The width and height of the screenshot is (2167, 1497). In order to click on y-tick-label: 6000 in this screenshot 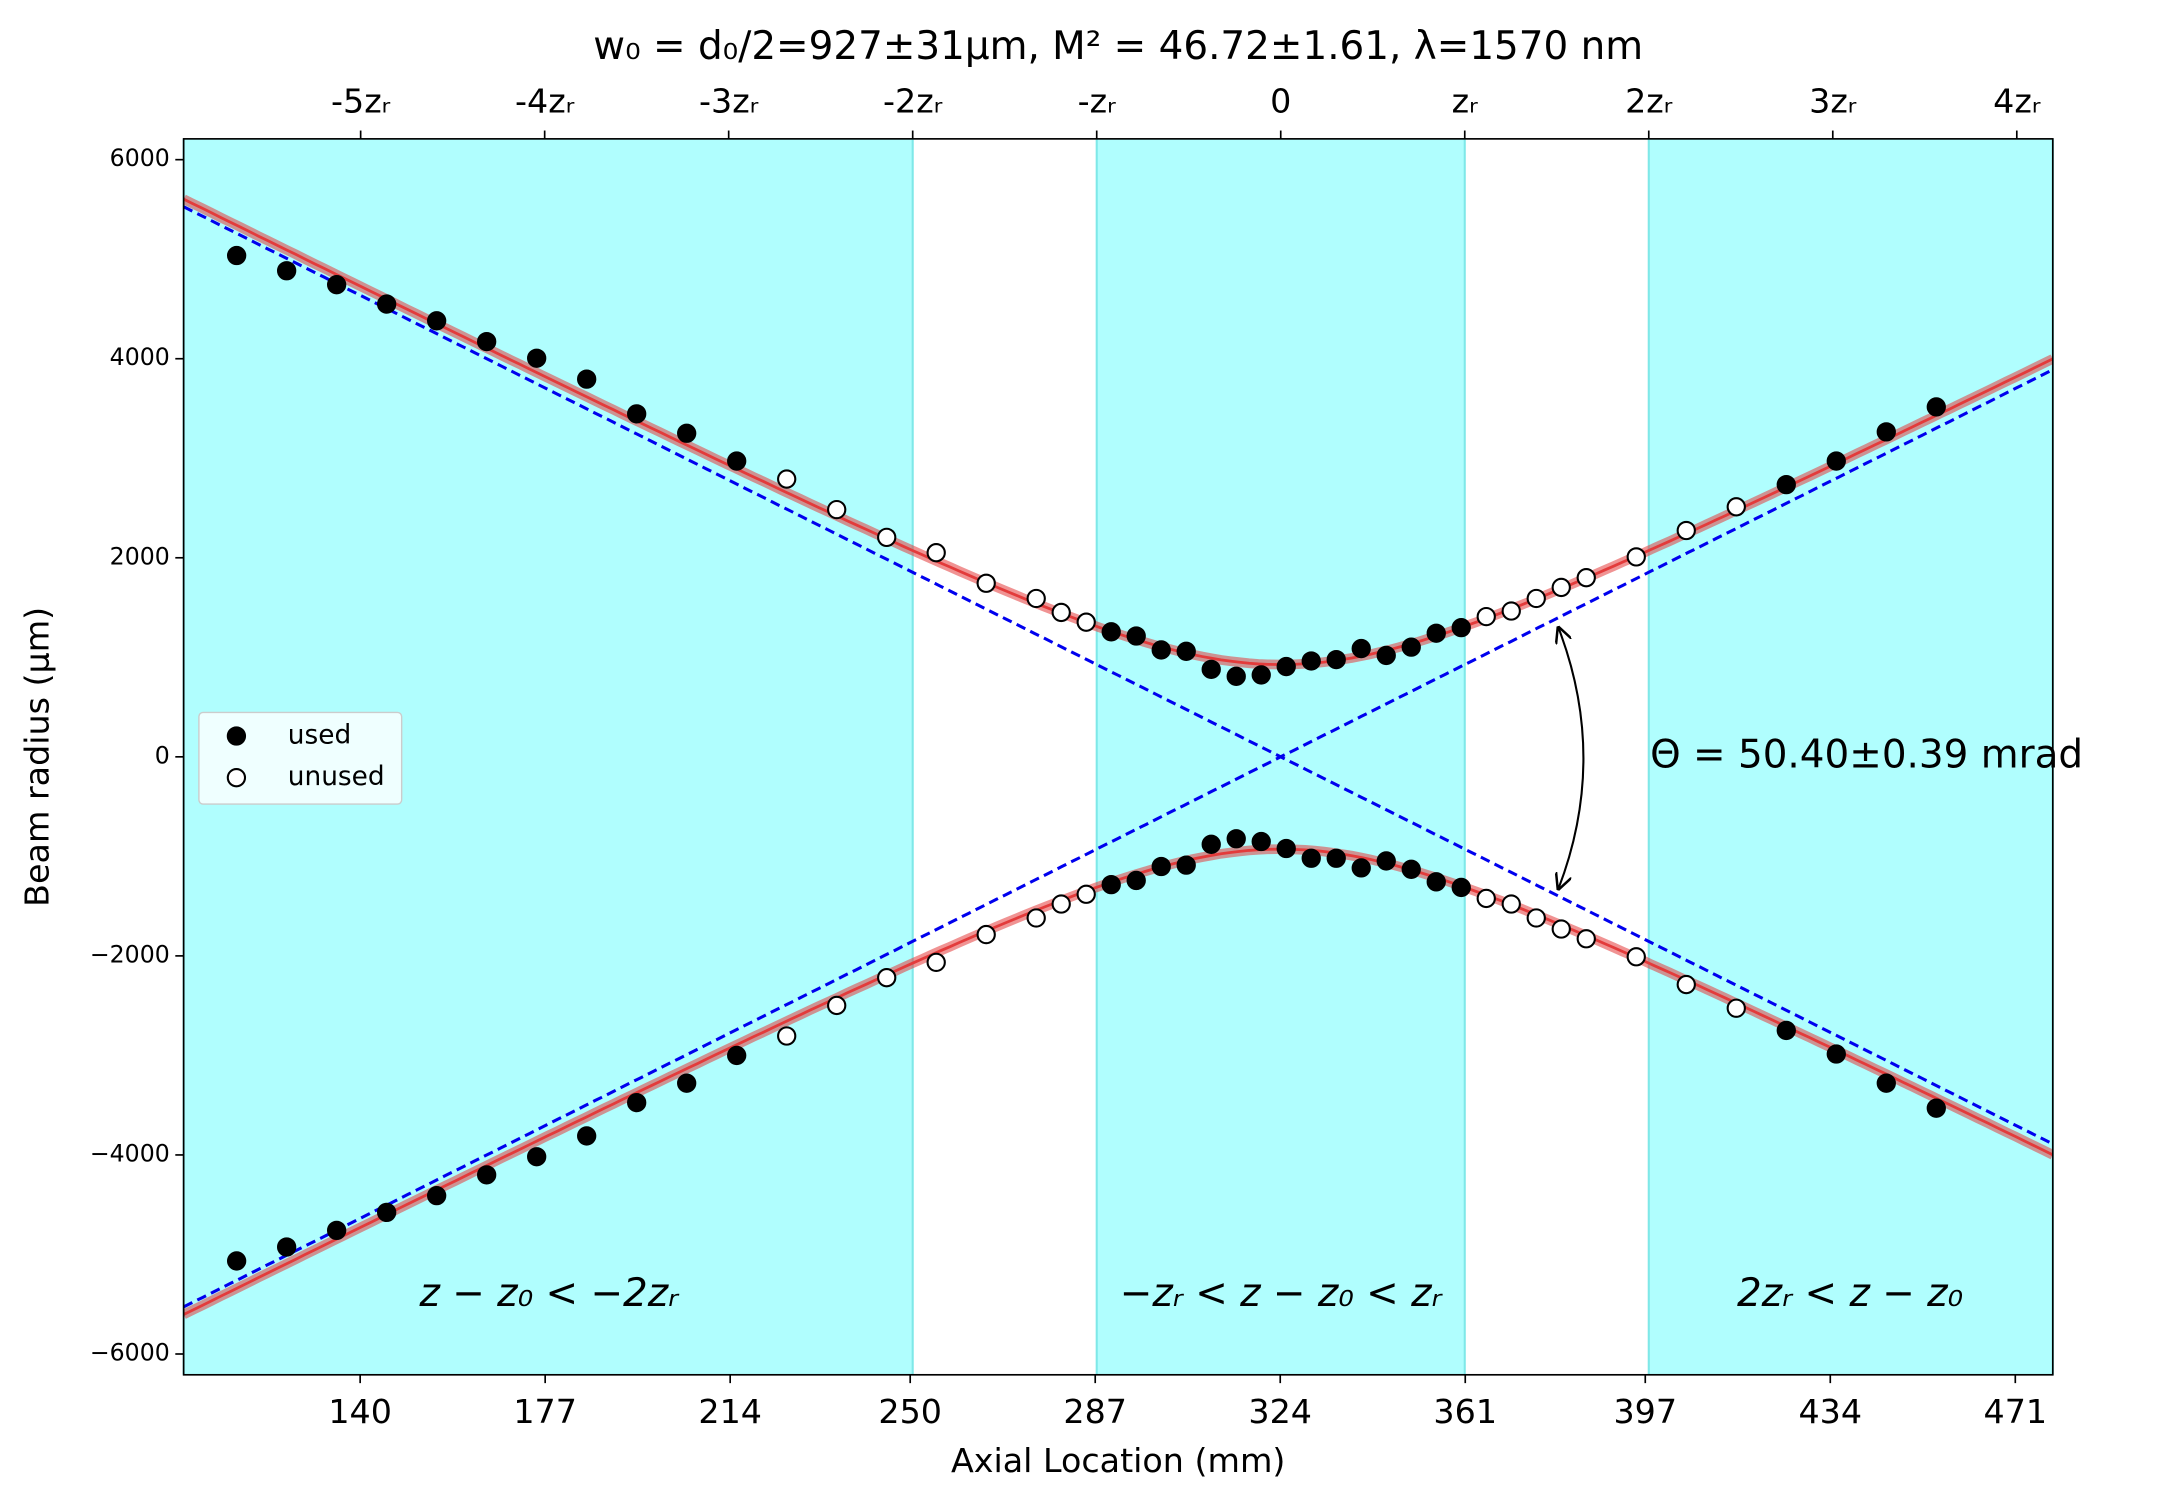, I will do `click(140, 158)`.